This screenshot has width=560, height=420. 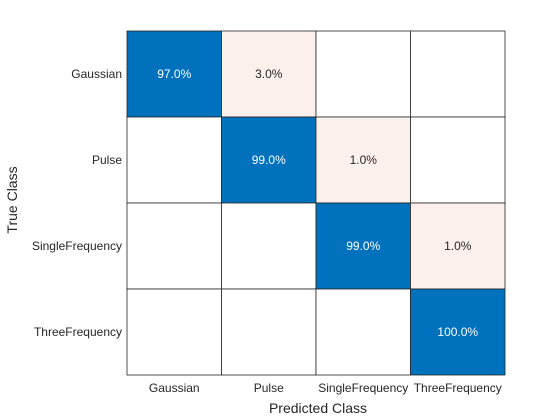 I want to click on matrix-cell-r1-c2, so click(x=363, y=160).